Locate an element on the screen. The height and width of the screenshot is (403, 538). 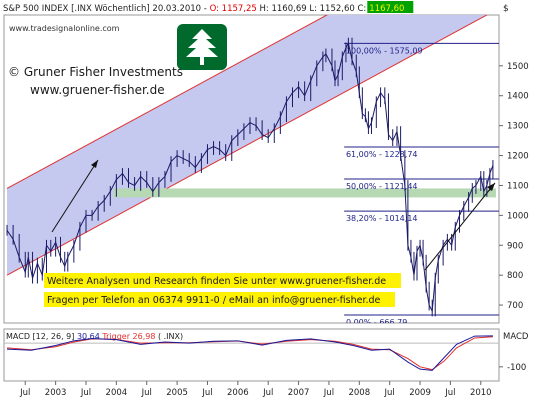
trend-arrow-2003 is located at coordinates (75, 196).